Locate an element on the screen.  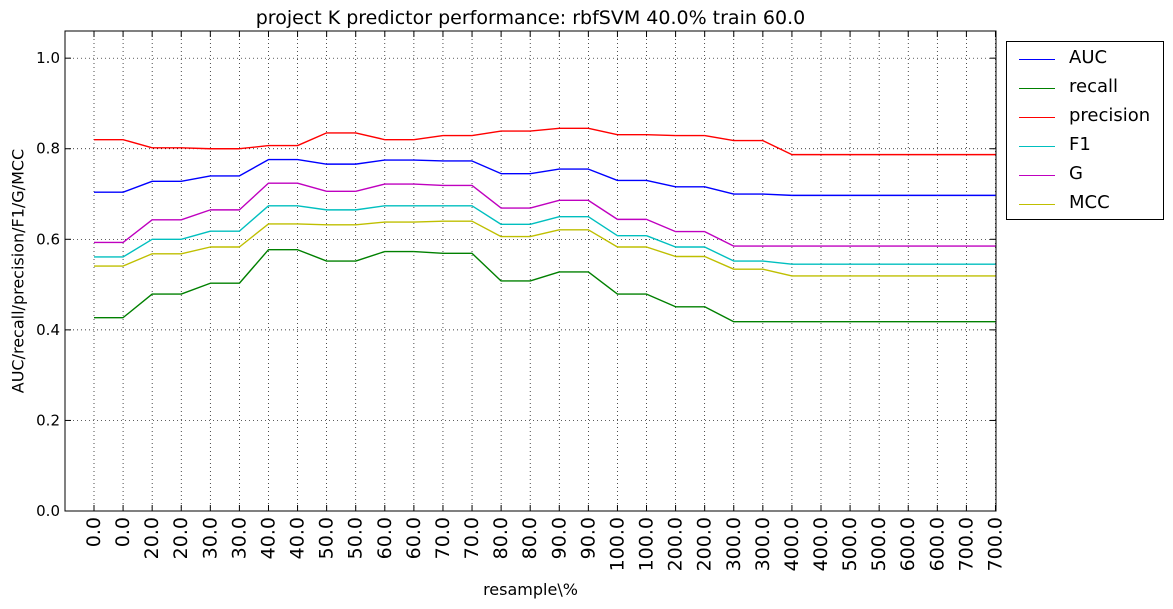
y-axis-label: AUC/recall/precision/F1/G/MCC is located at coordinates (18, 271).